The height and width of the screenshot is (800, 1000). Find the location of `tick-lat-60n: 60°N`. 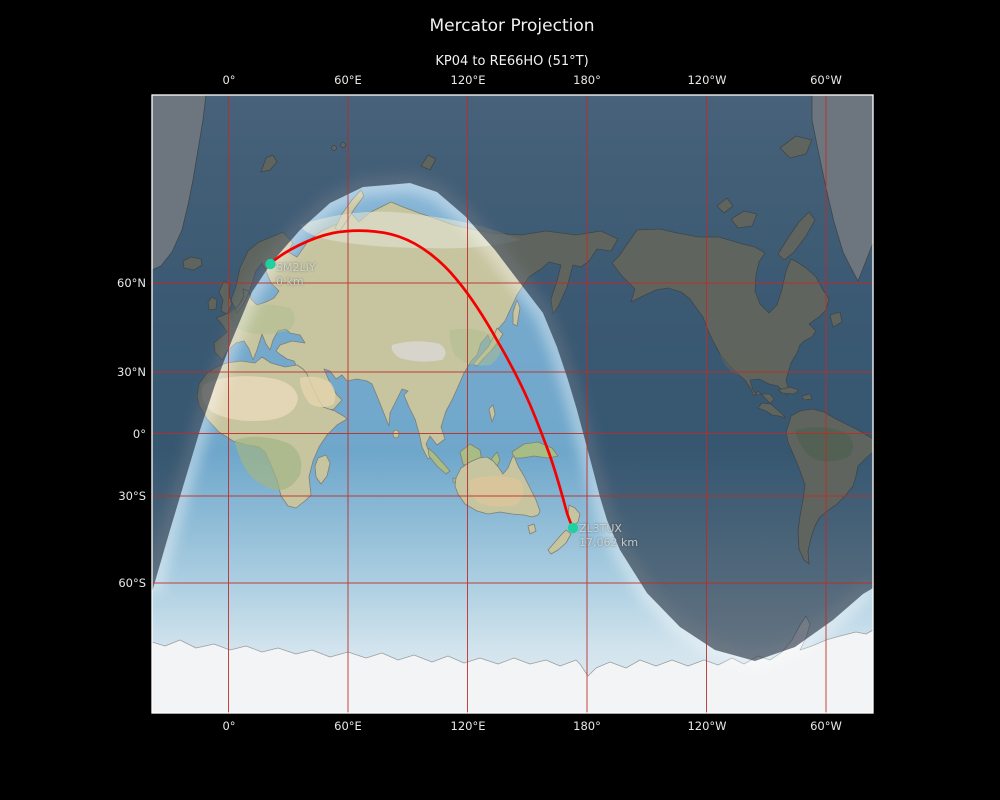

tick-lat-60n: 60°N is located at coordinates (131, 283).